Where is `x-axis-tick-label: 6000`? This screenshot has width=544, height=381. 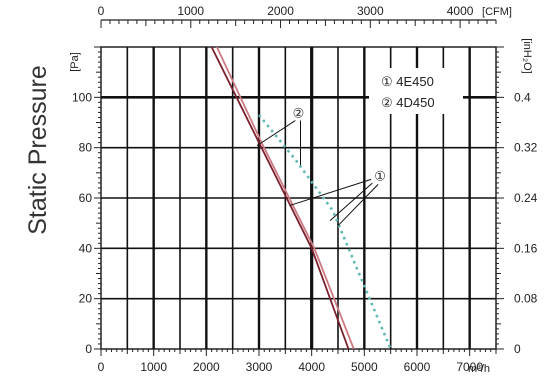 x-axis-tick-label: 6000 is located at coordinates (417, 367).